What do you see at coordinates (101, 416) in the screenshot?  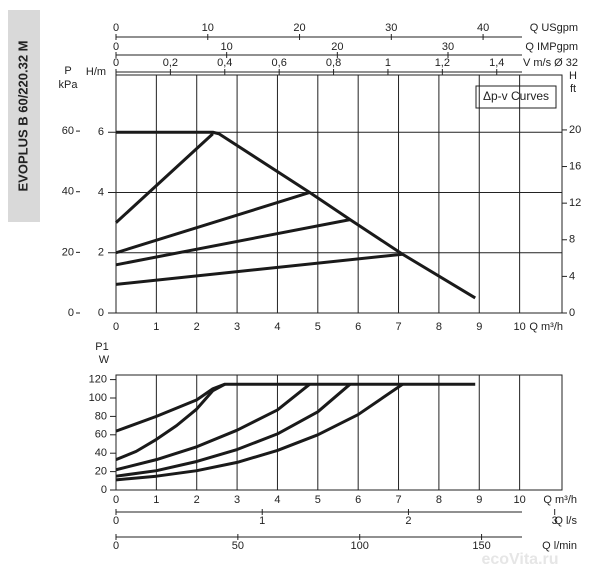 I see `y-tick-label: 80` at bounding box center [101, 416].